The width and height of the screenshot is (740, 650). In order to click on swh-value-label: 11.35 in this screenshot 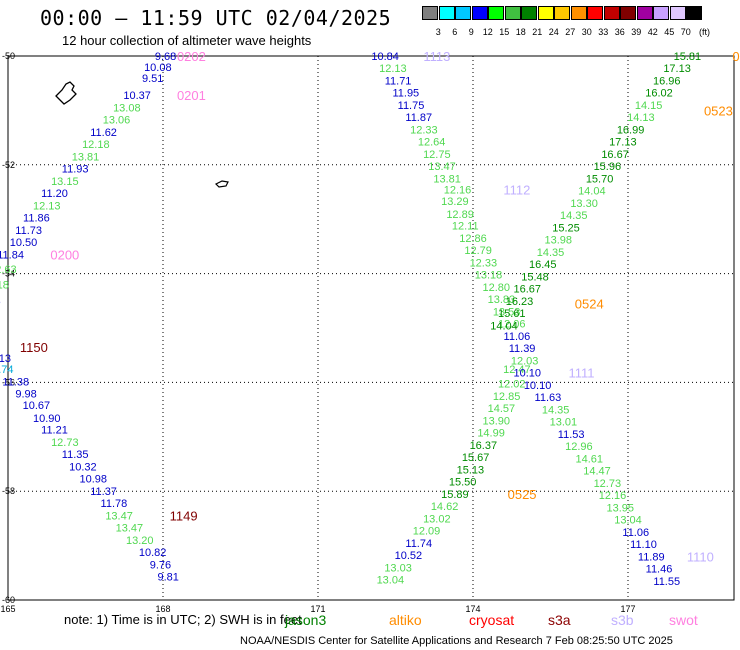, I will do `click(75, 455)`.